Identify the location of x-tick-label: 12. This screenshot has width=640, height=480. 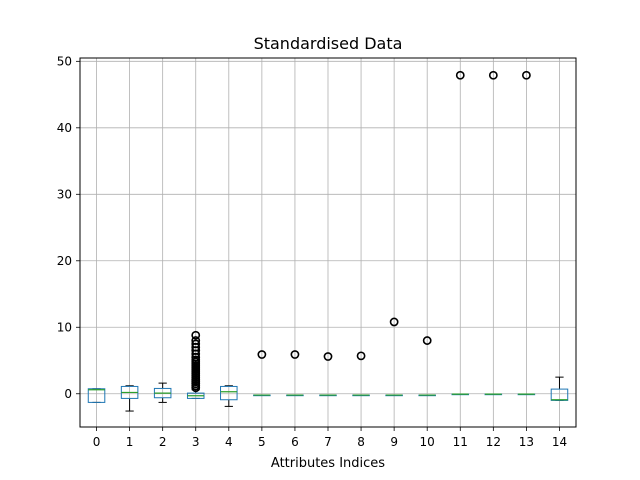
(493, 442).